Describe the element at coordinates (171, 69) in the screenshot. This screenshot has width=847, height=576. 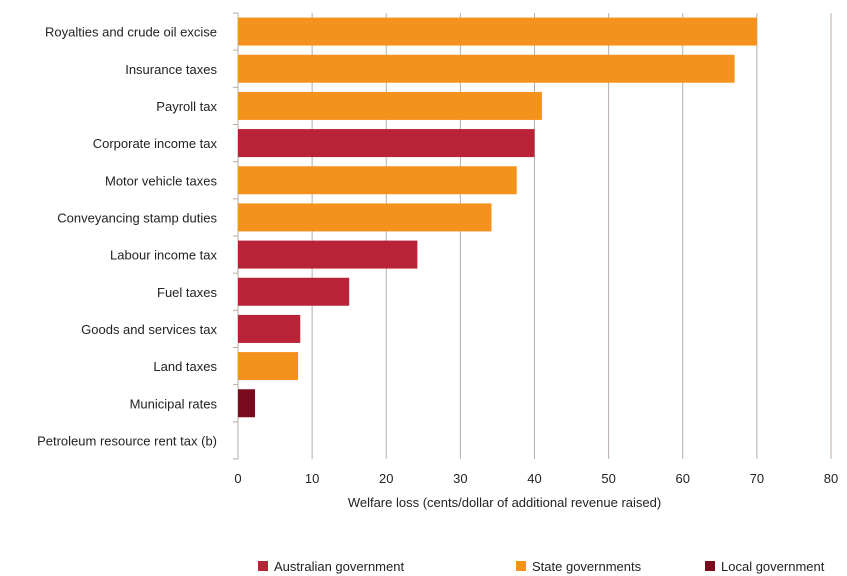
I see `category-label: Insurance taxes` at that location.